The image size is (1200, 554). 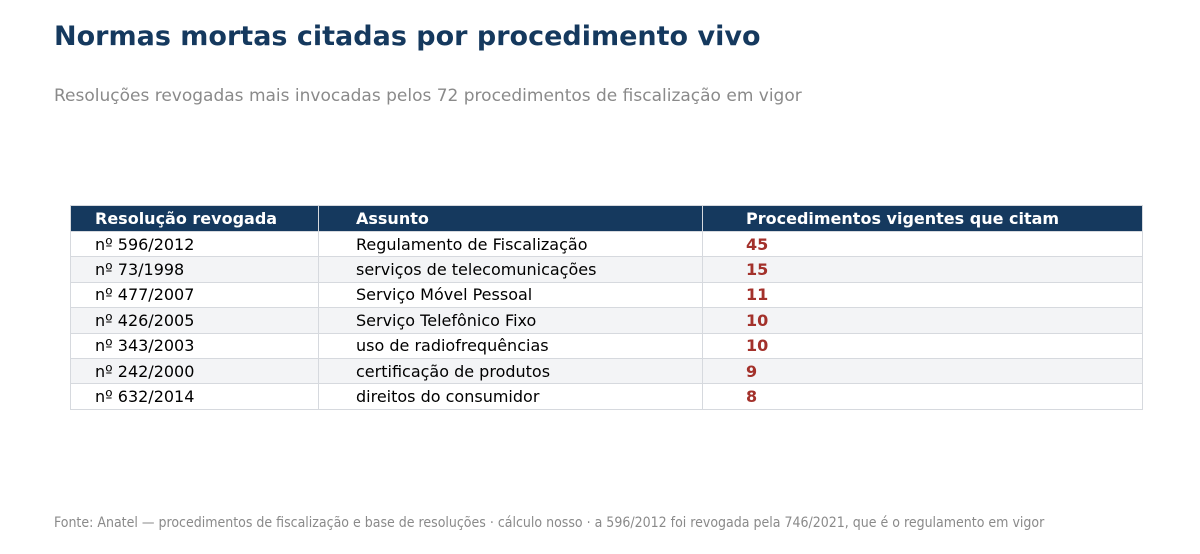 I want to click on assunto-cell: uso de radiofrequências, so click(x=510, y=345).